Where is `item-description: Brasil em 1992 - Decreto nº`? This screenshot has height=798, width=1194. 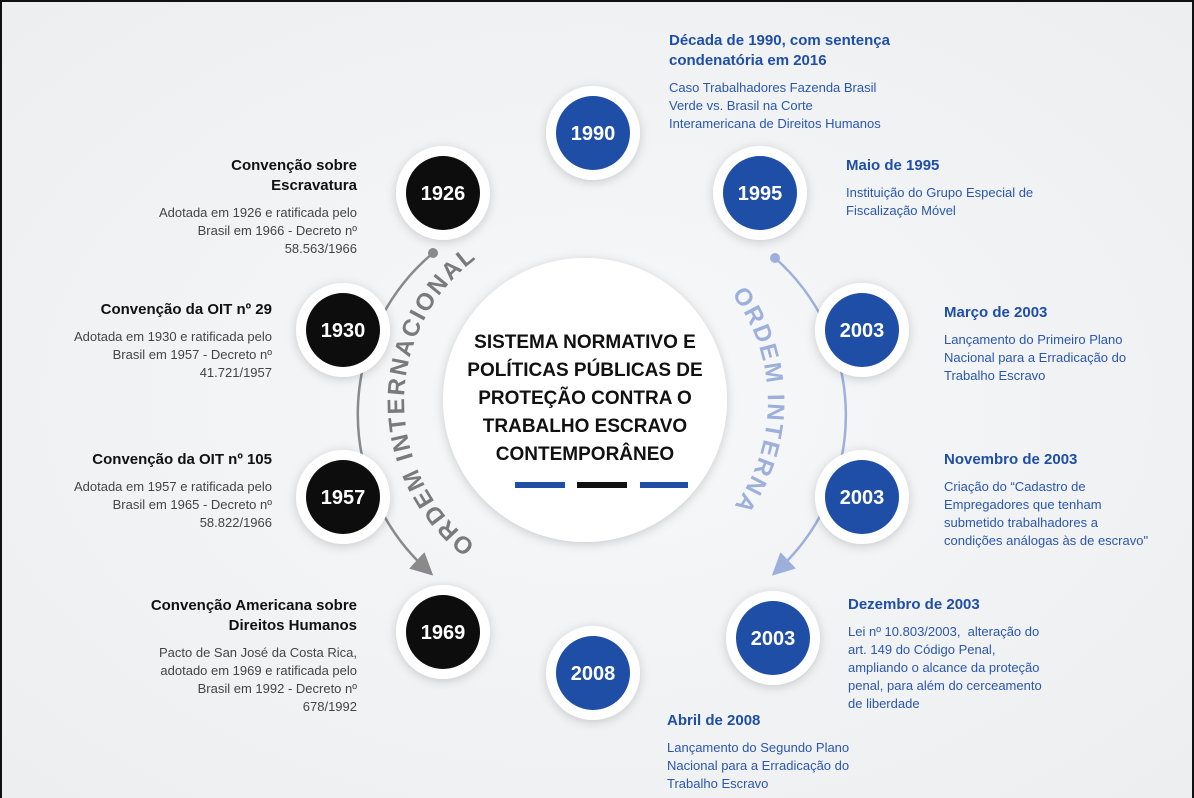 item-description: Brasil em 1992 - Decreto nº is located at coordinates (278, 688).